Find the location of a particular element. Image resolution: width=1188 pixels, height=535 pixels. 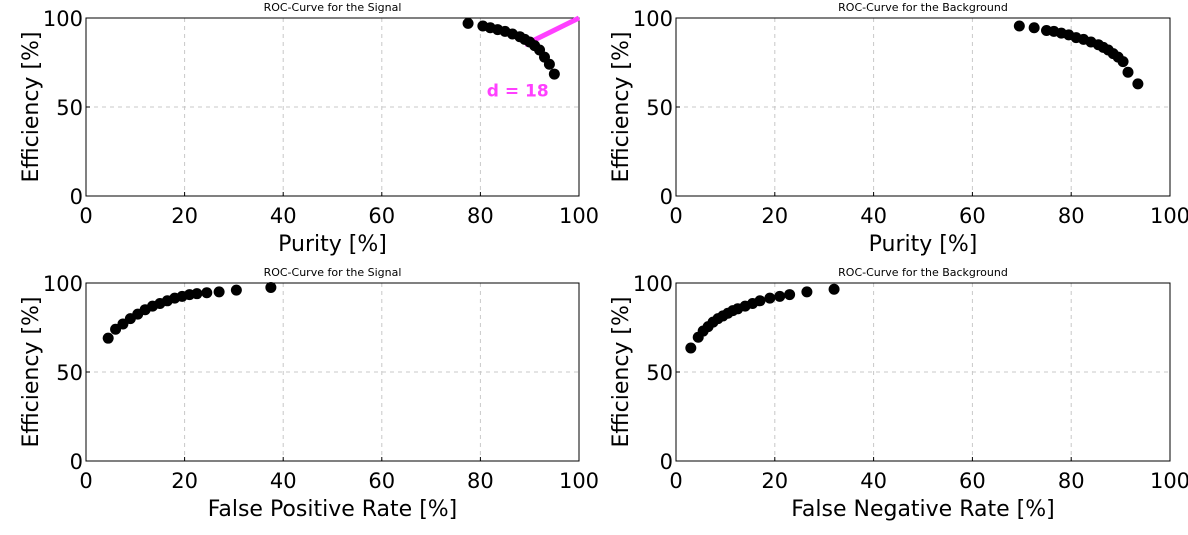

x-axis-label: False Negative Rate [%] is located at coordinates (922, 509).